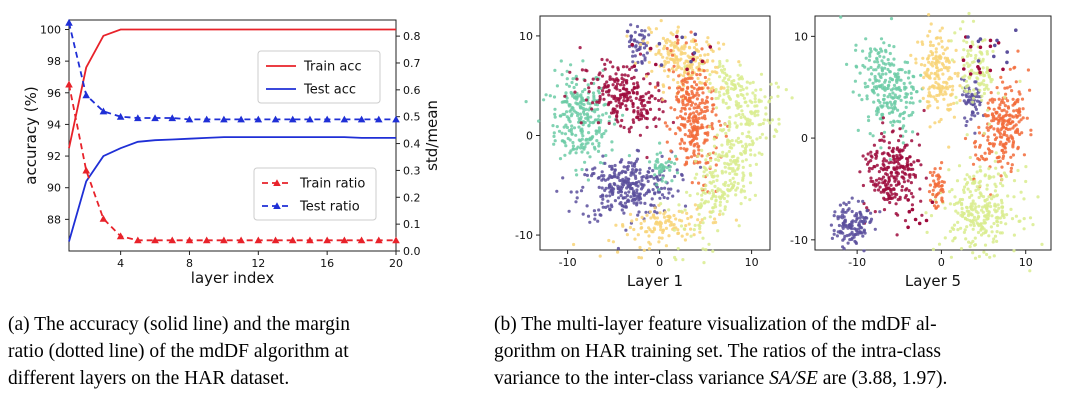  Describe the element at coordinates (941, 262) in the screenshot. I see `x-tick-label: 0` at that location.